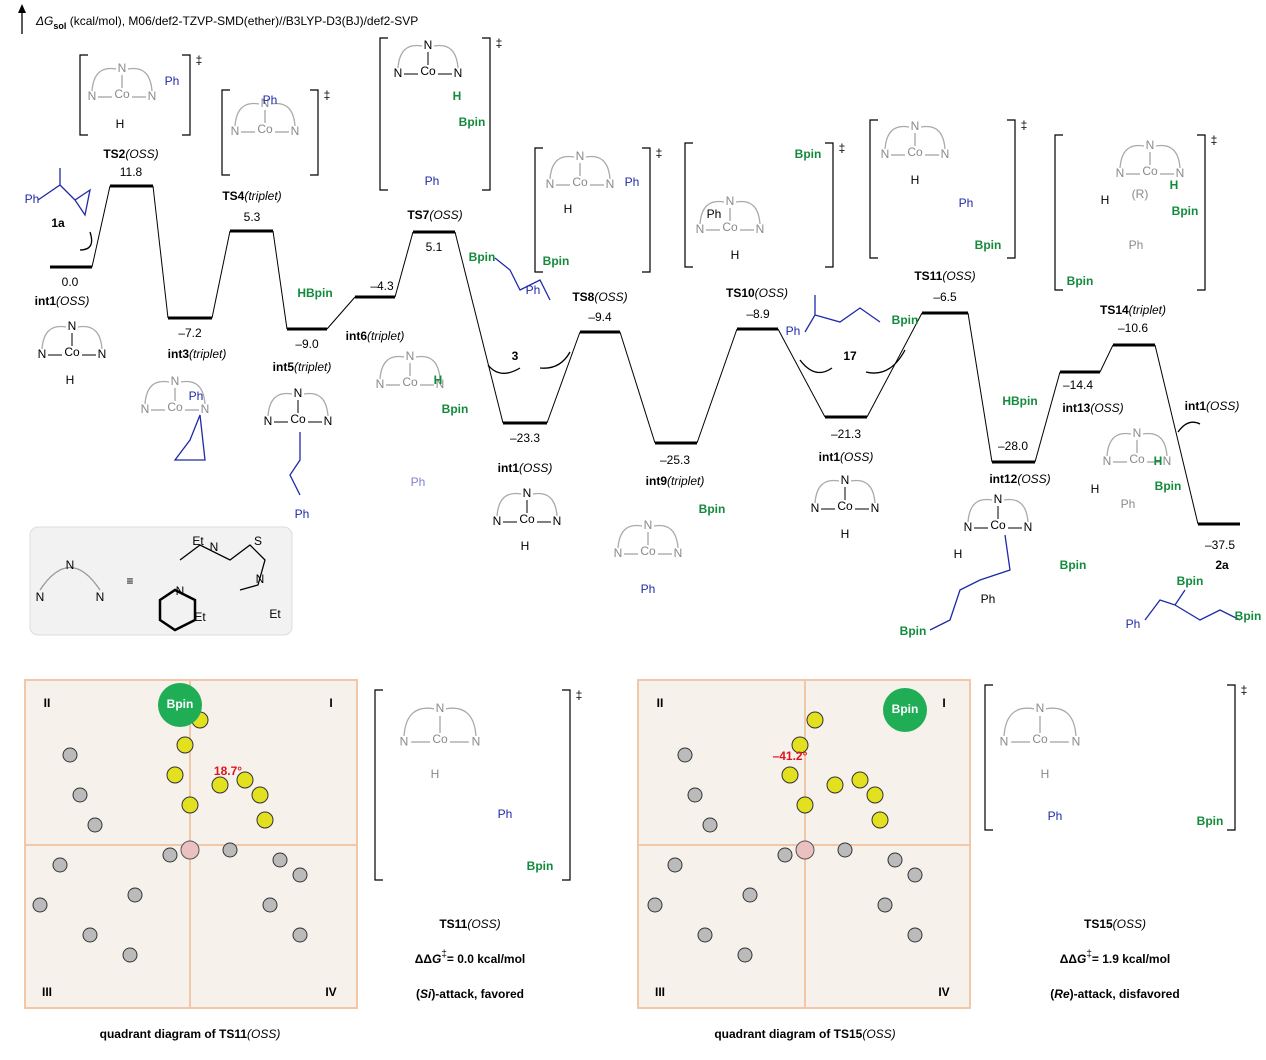  Describe the element at coordinates (1081, 959) in the screenshot. I see `ddg-part: G` at that location.